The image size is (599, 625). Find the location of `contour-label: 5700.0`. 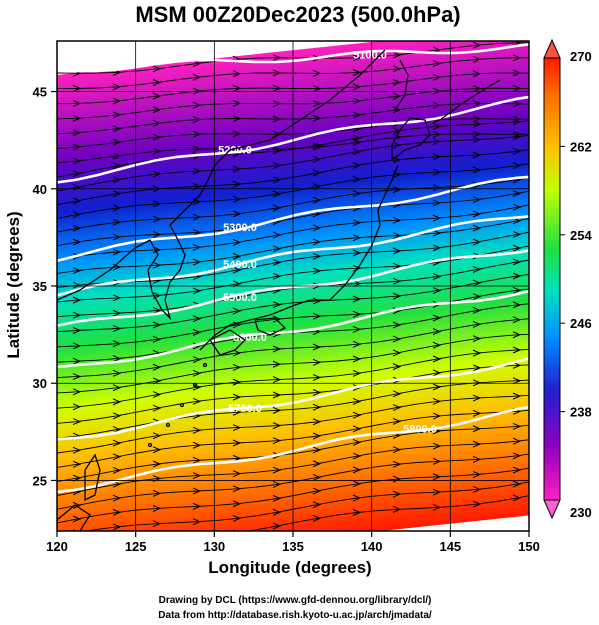

contour-label: 5700.0 is located at coordinates (245, 409).